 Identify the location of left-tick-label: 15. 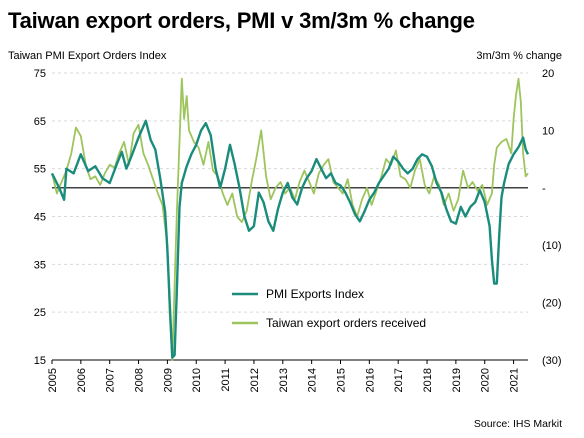
(40, 361).